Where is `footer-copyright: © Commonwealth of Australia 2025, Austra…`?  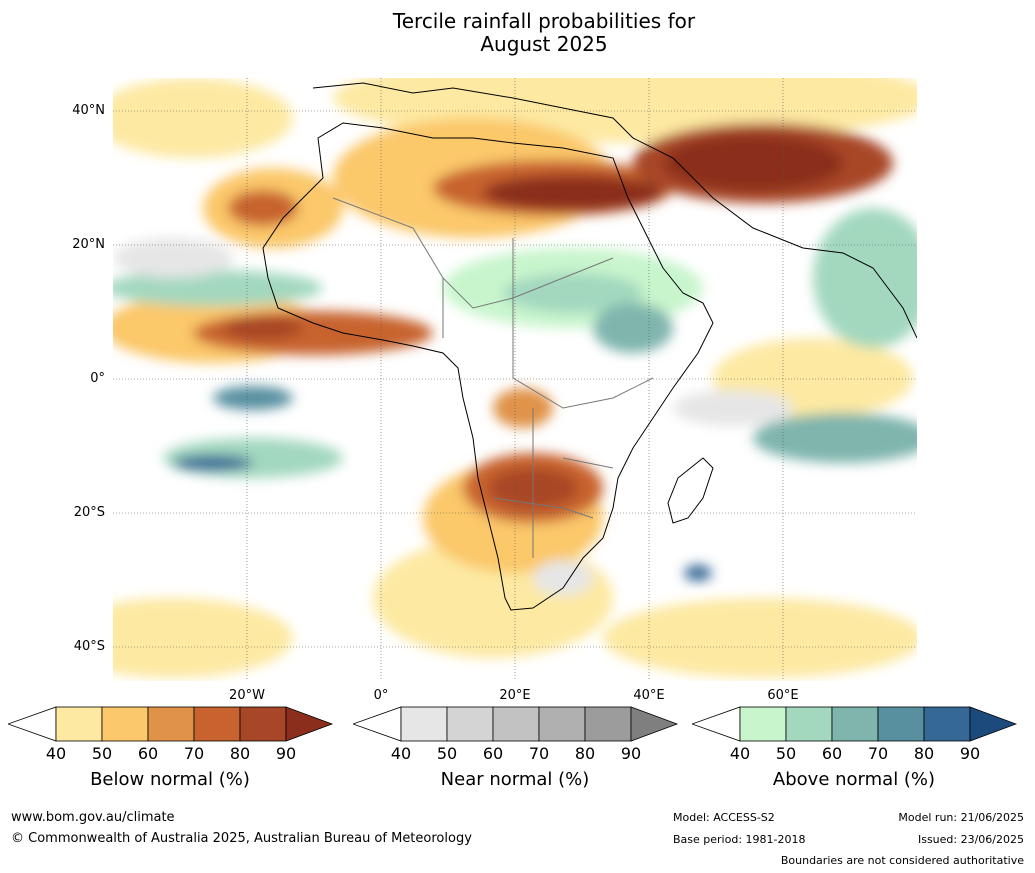 footer-copyright: © Commonwealth of Australia 2025, Austra… is located at coordinates (241, 838).